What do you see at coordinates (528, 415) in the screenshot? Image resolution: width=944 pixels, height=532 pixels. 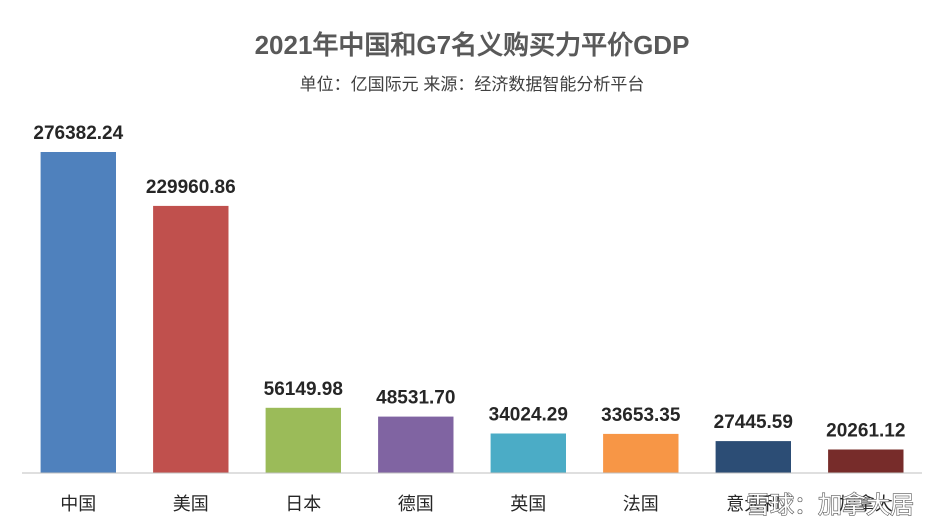 I see `data-label-4: 34024.29` at bounding box center [528, 415].